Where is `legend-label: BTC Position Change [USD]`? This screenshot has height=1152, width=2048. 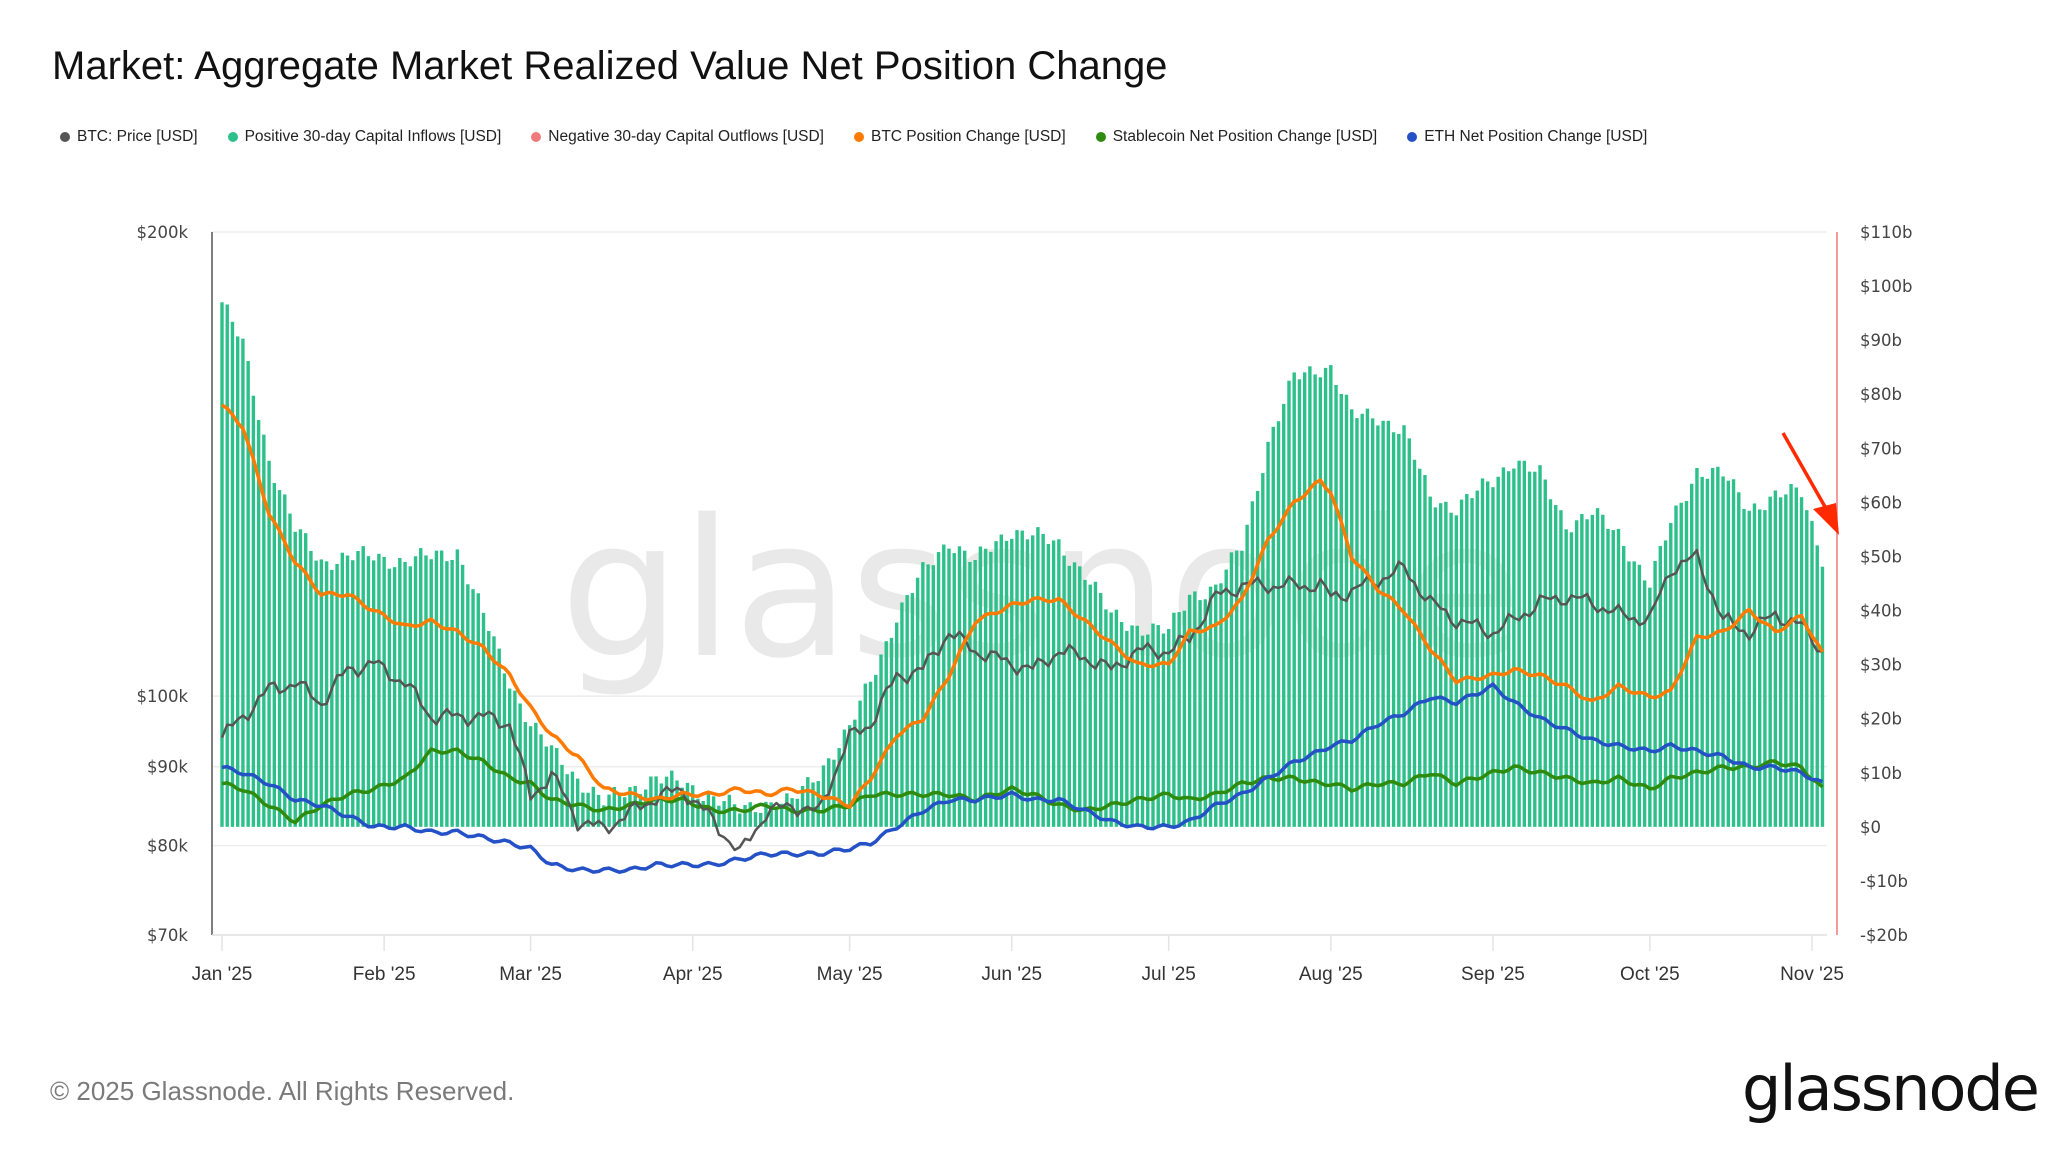 legend-label: BTC Position Change [USD] is located at coordinates (968, 136).